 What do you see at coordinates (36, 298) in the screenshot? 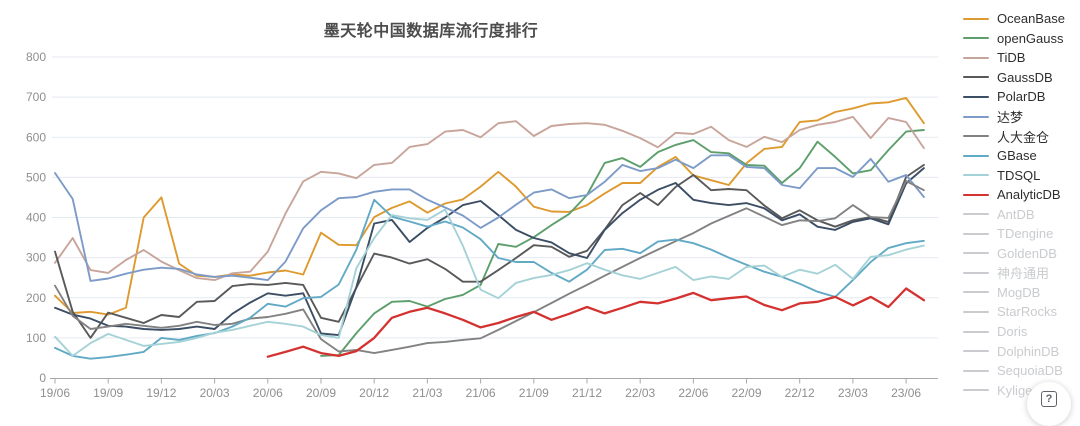
I see `y-axis-label: 200` at bounding box center [36, 298].